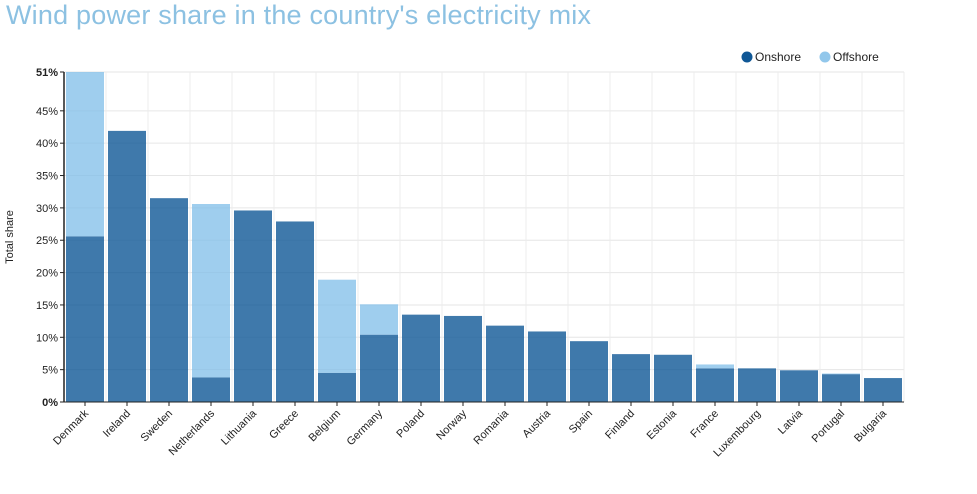 The width and height of the screenshot is (977, 494). What do you see at coordinates (47, 112) in the screenshot?
I see `y-tick-label: 45%` at bounding box center [47, 112].